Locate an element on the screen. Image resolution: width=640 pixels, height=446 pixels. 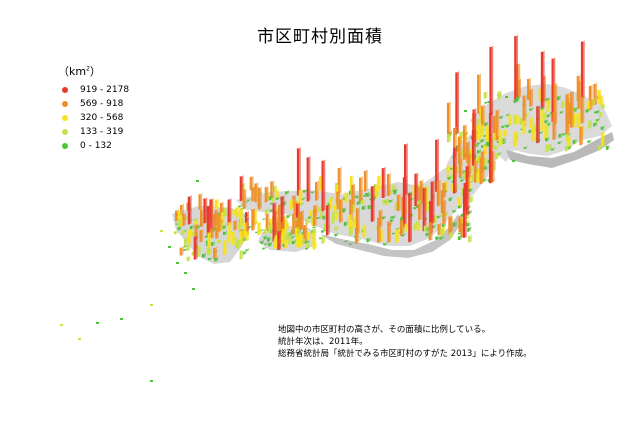
note-line: 地図中の市区町村の高さが、その面積に比例している。 is located at coordinates (384, 330).